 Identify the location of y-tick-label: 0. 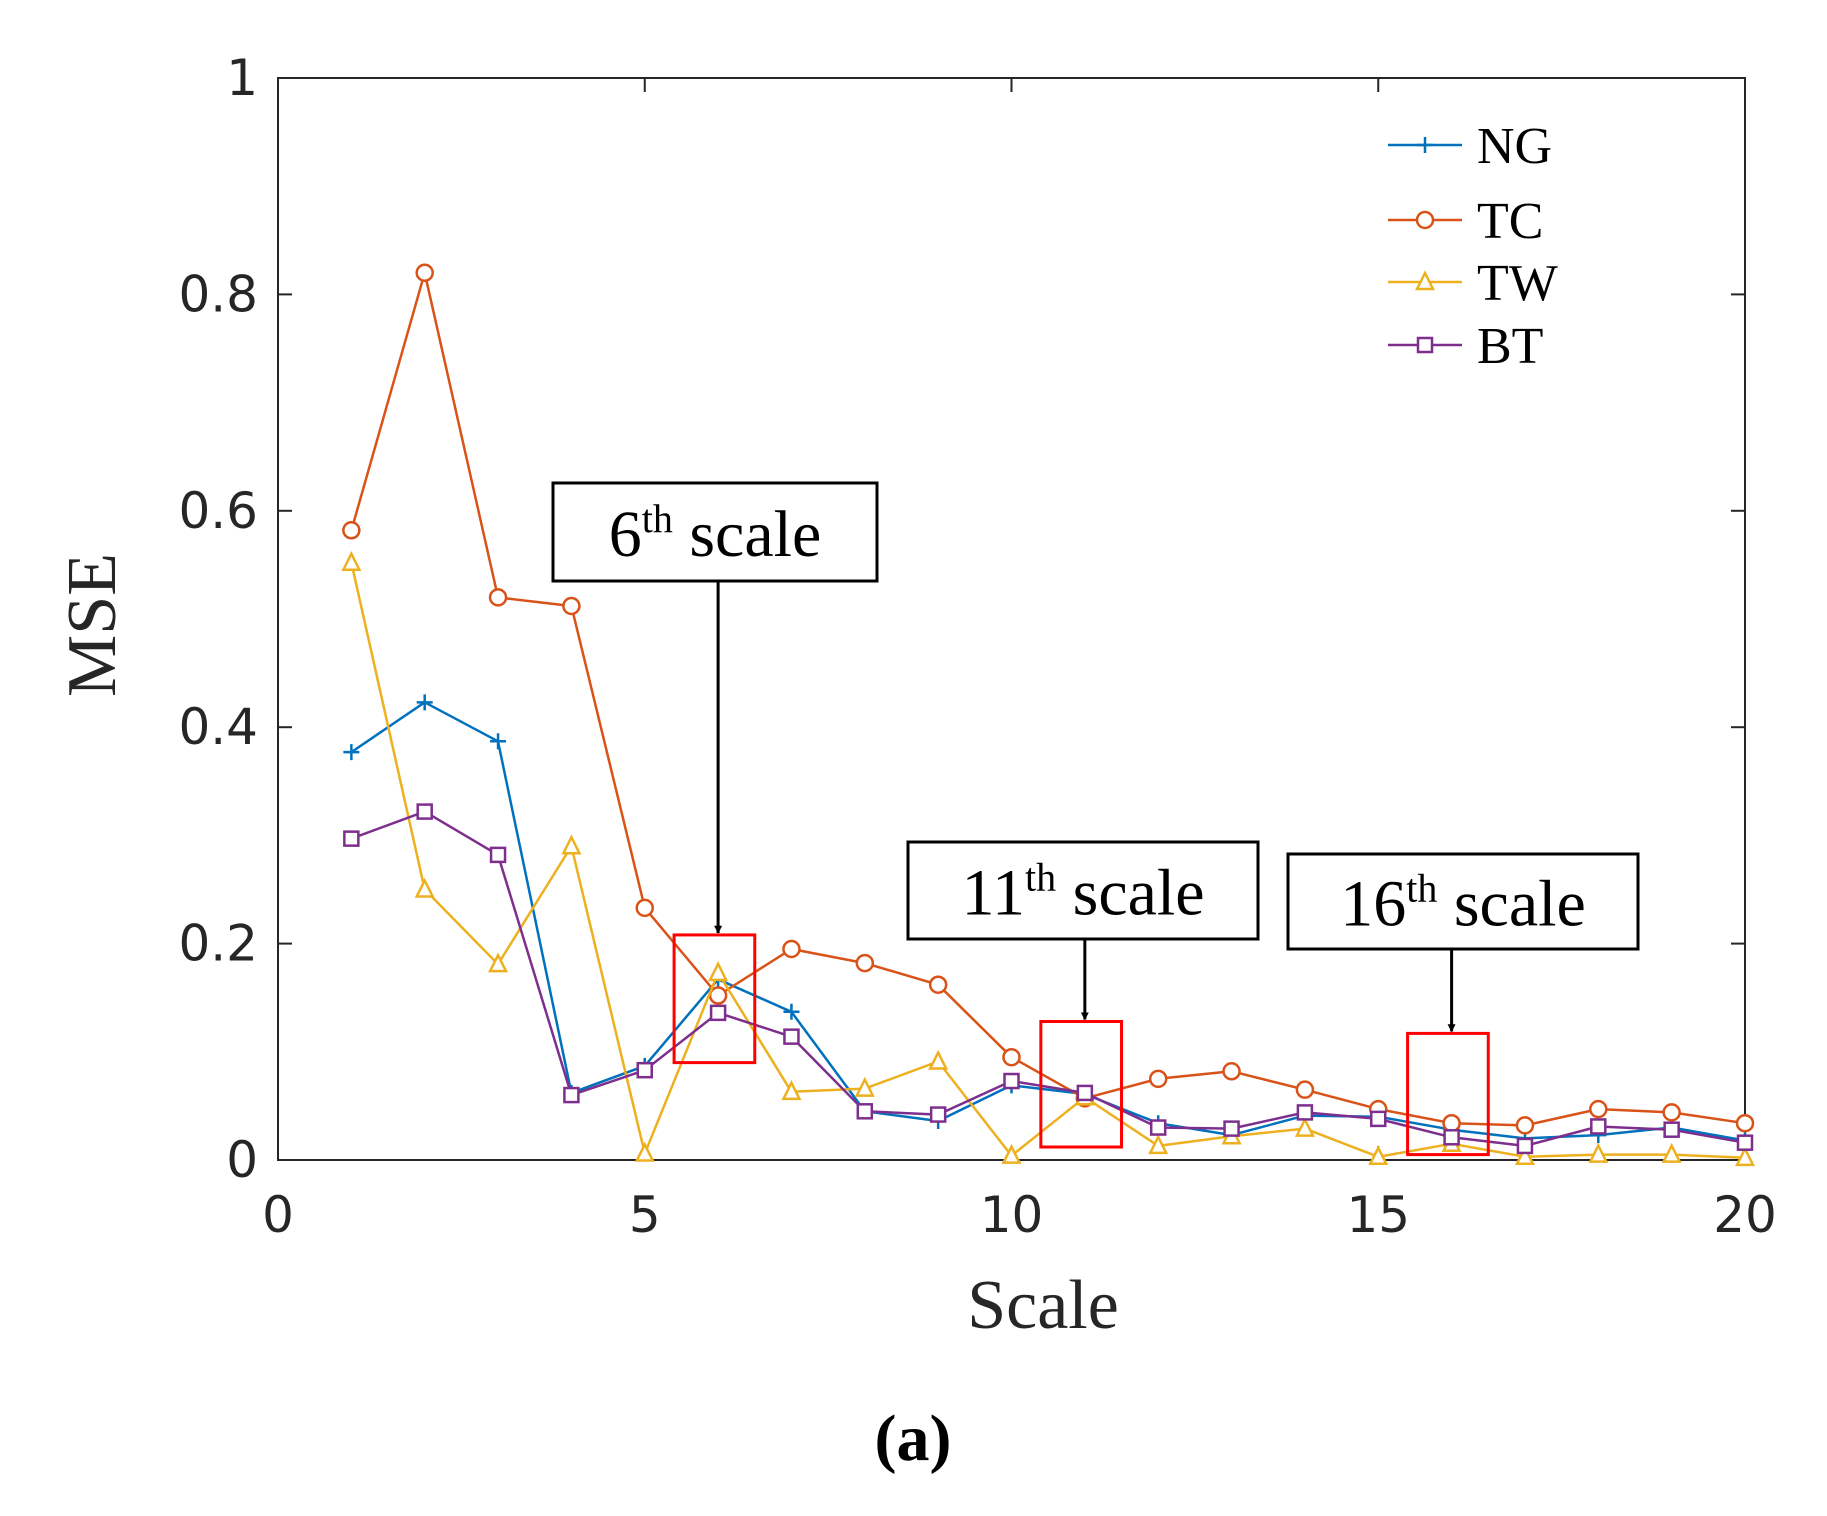
(242, 1160).